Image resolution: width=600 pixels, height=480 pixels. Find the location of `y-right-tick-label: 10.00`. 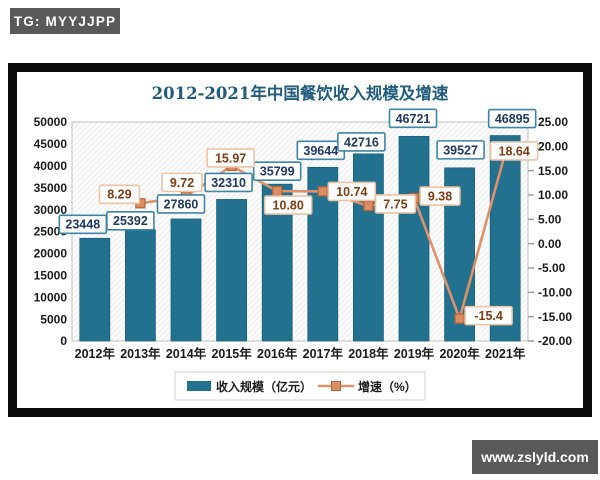

y-right-tick-label: 10.00 is located at coordinates (553, 195).